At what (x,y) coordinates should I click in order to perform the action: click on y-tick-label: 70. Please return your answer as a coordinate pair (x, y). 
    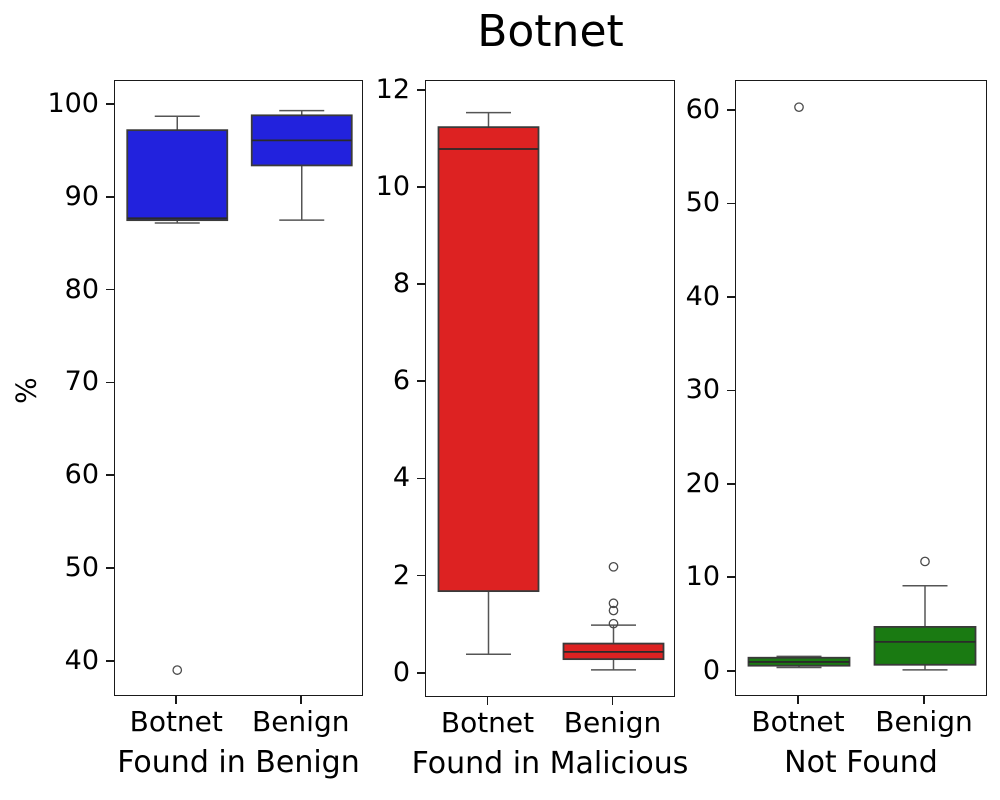
    Looking at the image, I should click on (81, 382).